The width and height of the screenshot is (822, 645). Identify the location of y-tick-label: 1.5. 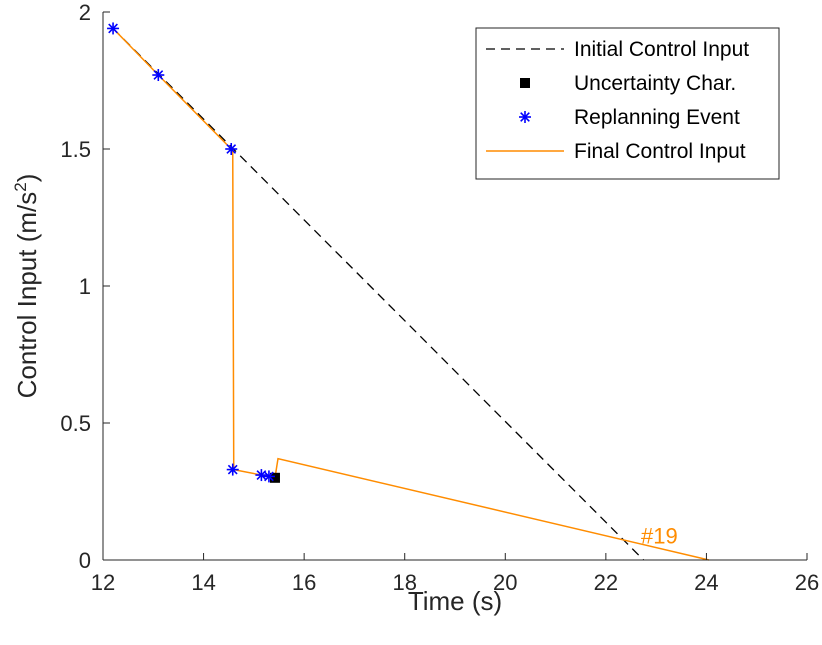
(75, 149).